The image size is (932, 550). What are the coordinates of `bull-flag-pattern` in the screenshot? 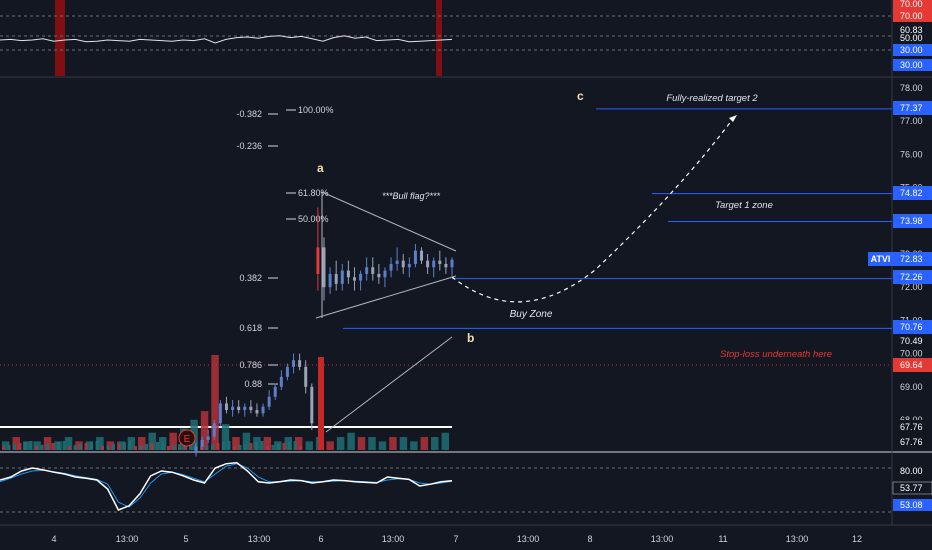 It's located at (386, 255).